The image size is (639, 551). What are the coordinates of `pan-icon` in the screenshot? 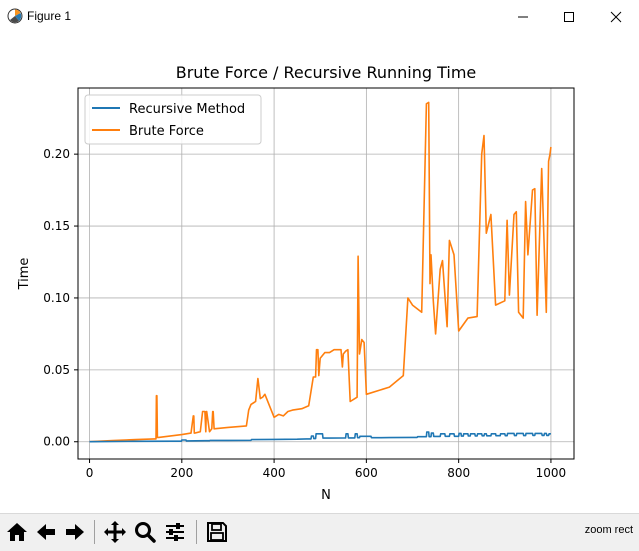 It's located at (115, 532).